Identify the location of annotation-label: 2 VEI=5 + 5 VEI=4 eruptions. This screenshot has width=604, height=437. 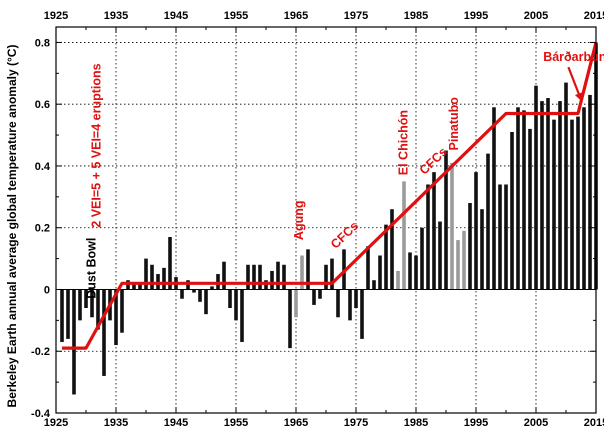
(96, 145).